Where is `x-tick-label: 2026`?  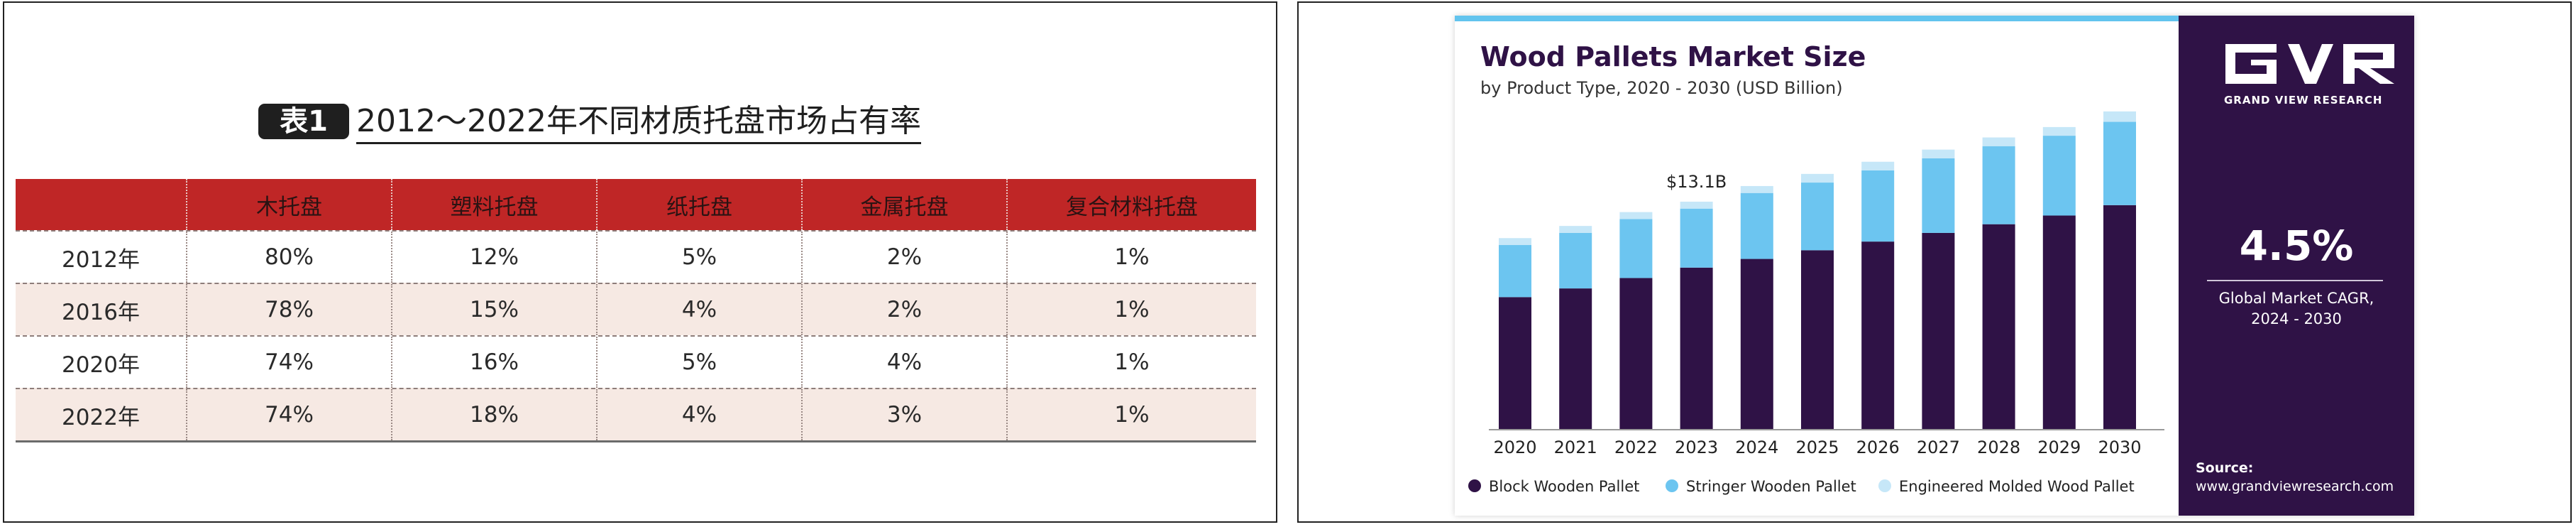 x-tick-label: 2026 is located at coordinates (1878, 447).